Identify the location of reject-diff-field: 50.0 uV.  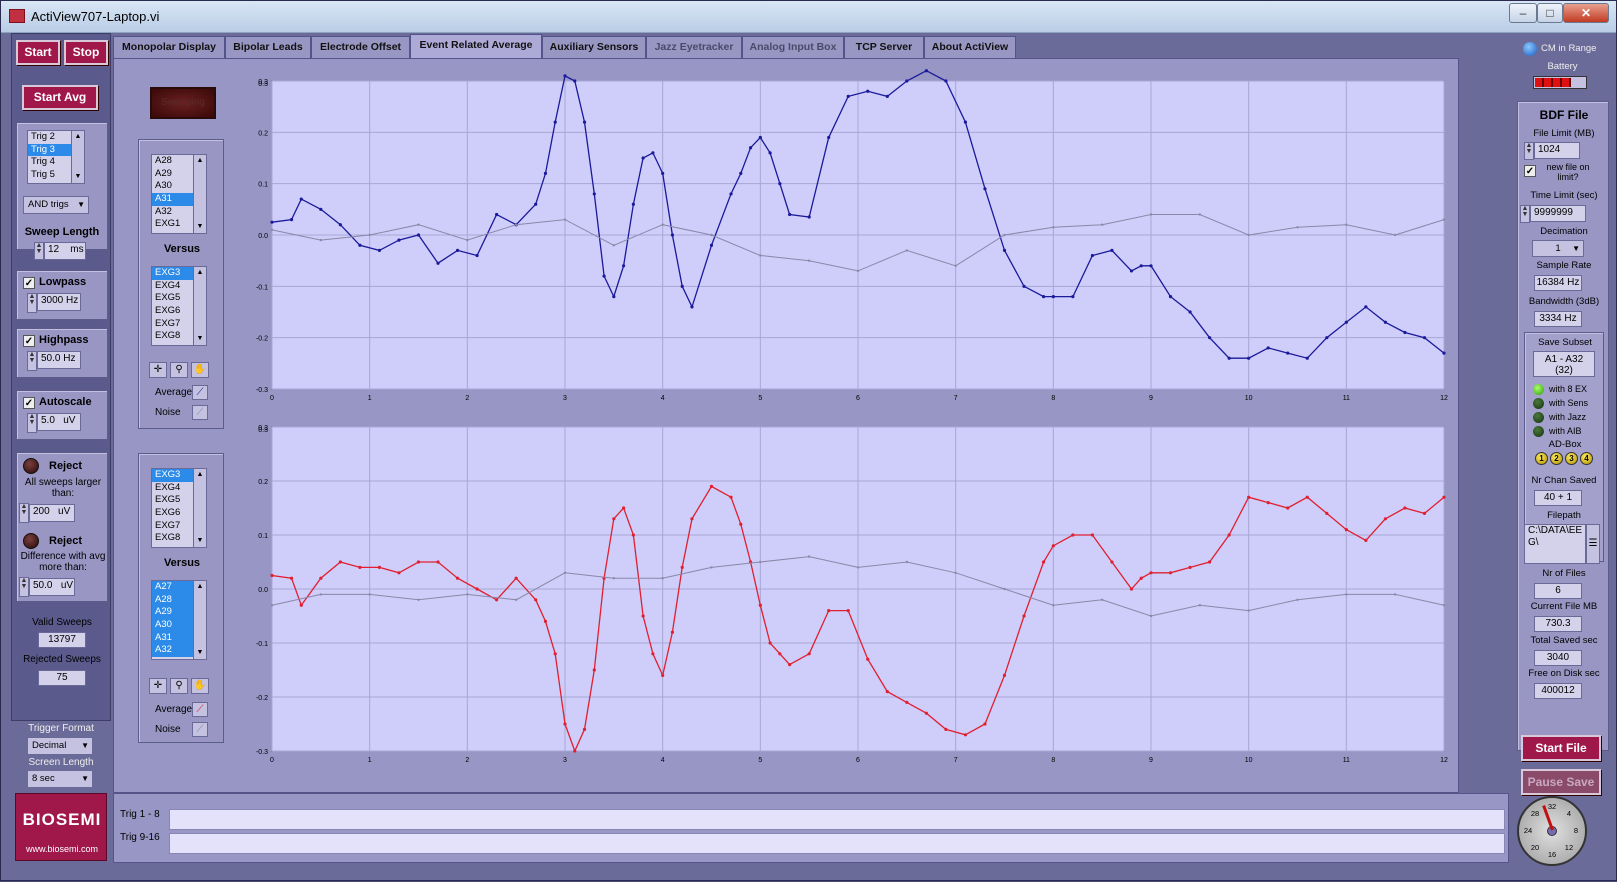
(52, 587).